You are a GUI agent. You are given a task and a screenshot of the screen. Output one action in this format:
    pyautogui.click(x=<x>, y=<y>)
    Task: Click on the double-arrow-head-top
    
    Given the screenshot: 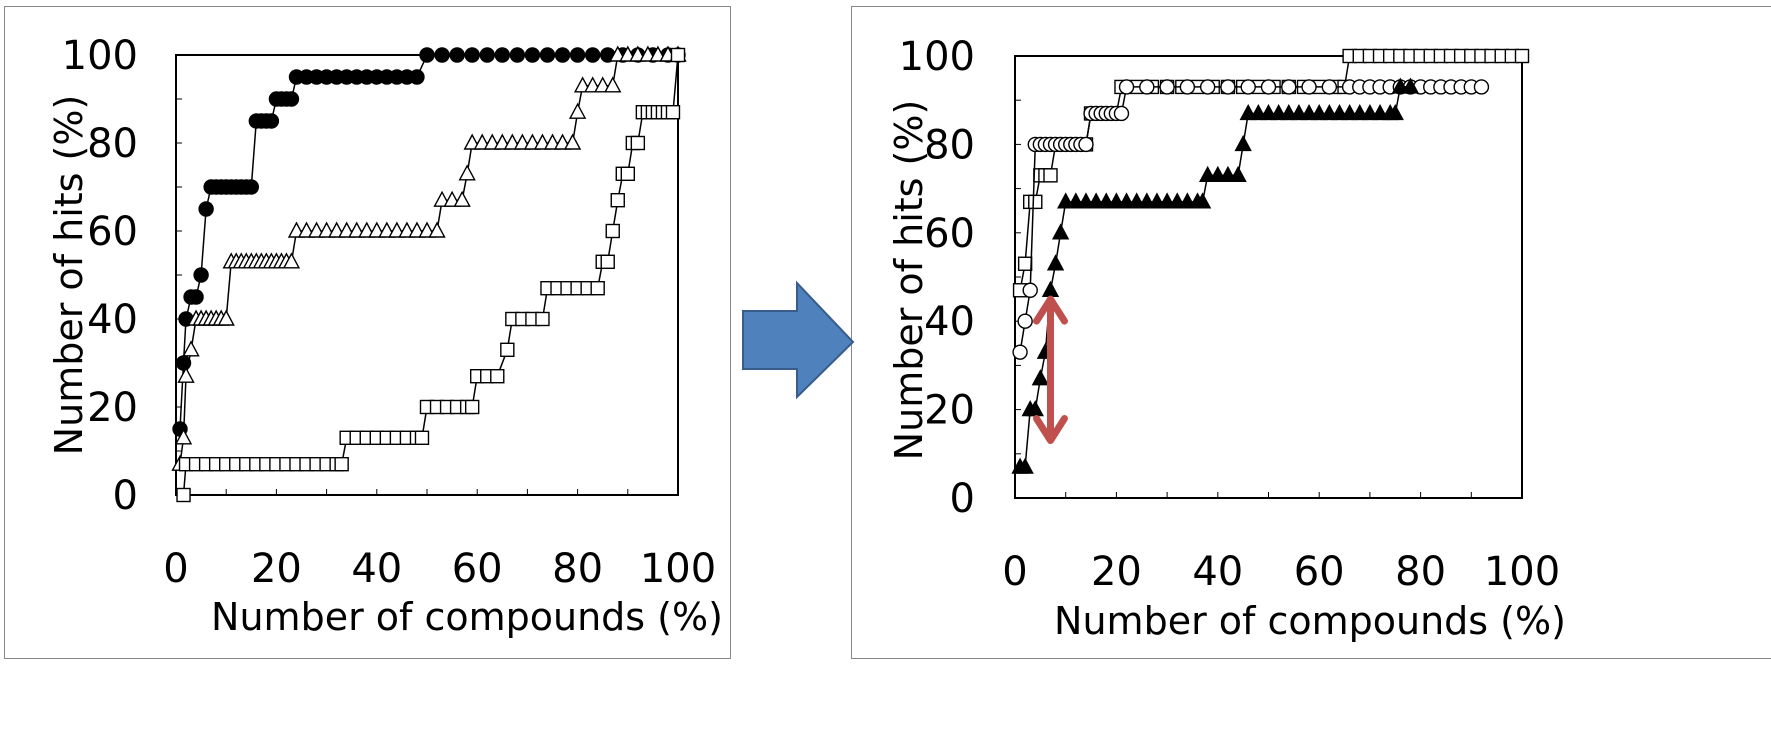 What is the action you would take?
    pyautogui.click(x=1050, y=310)
    